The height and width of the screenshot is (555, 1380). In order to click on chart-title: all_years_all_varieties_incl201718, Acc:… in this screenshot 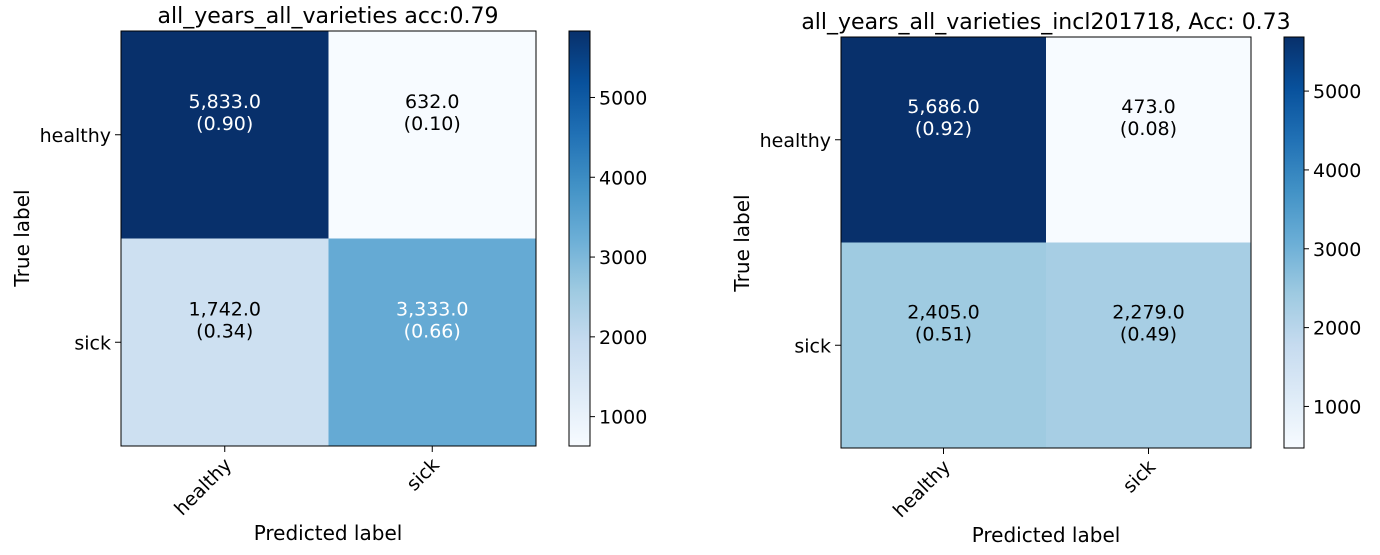, I will do `click(1045, 22)`.